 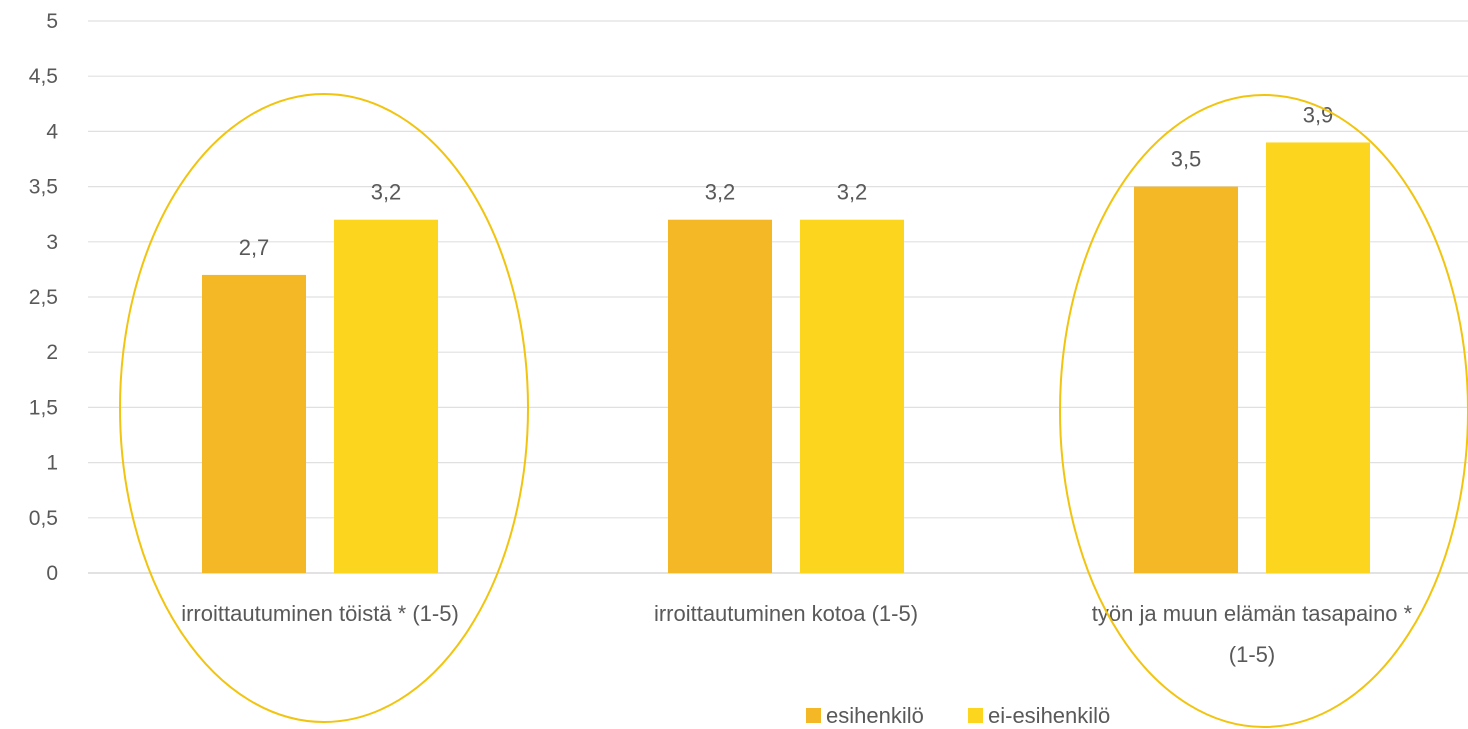 I want to click on category-label: irroittautuminen töistä * (1-5), so click(x=320, y=613).